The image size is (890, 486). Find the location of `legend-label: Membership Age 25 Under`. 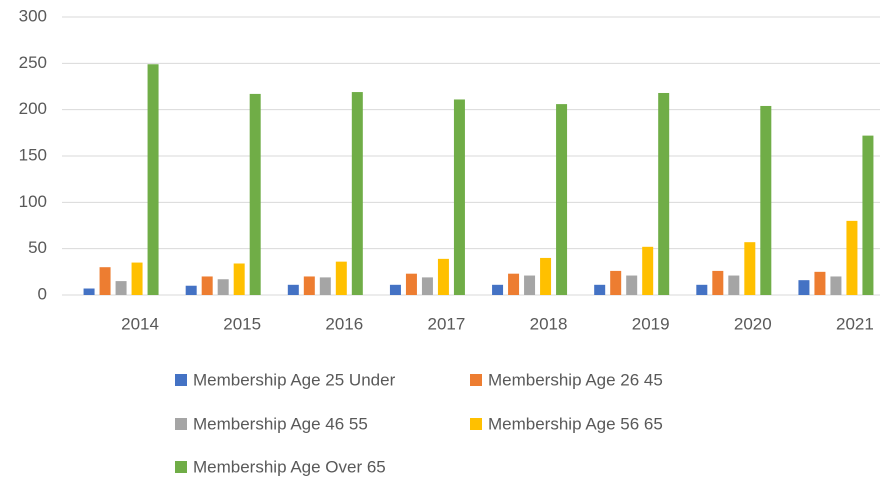

legend-label: Membership Age 25 Under is located at coordinates (294, 379).